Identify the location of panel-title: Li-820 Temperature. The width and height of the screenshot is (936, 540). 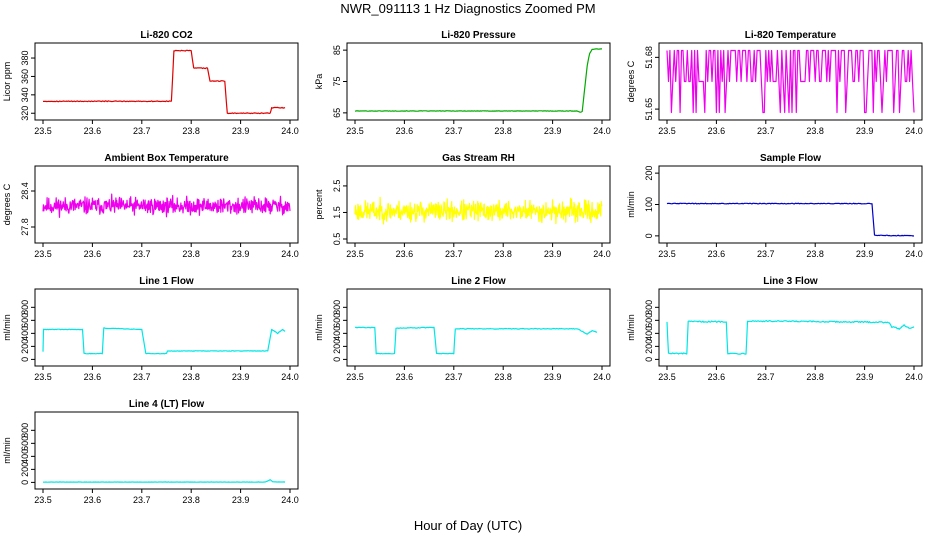
(791, 35).